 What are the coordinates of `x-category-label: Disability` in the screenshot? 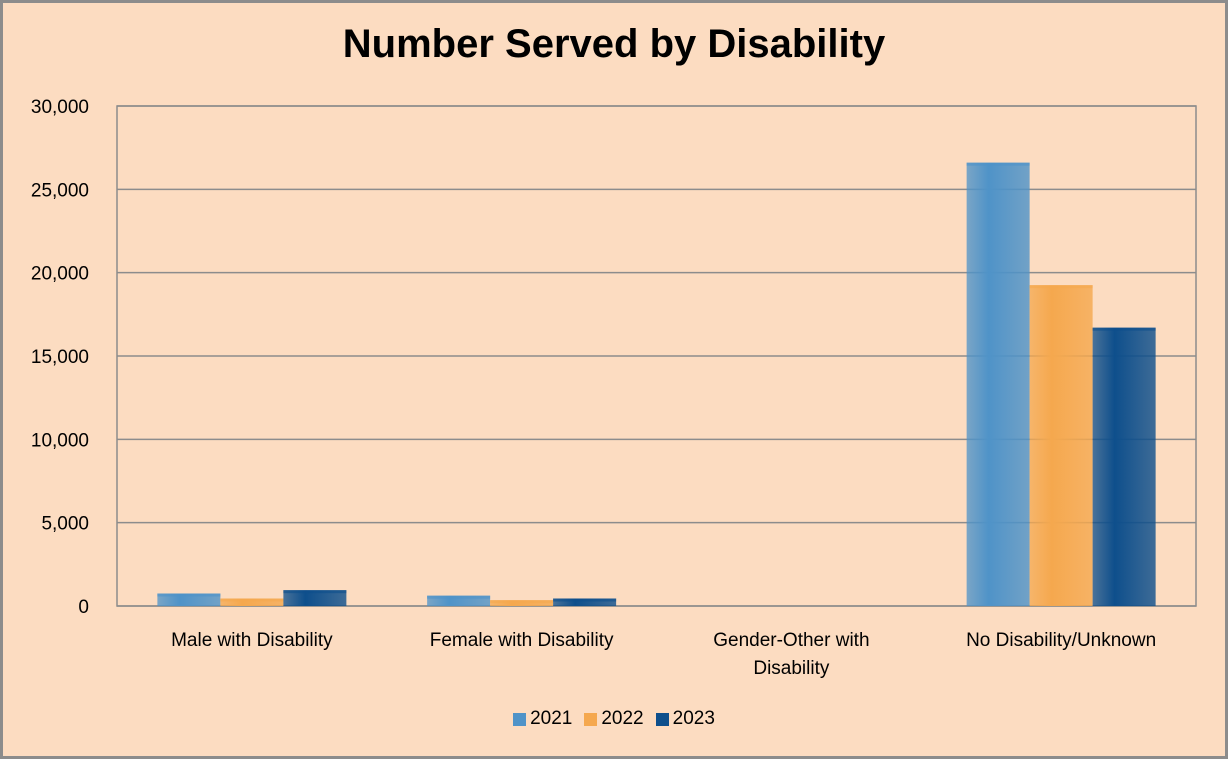 It's located at (791, 668).